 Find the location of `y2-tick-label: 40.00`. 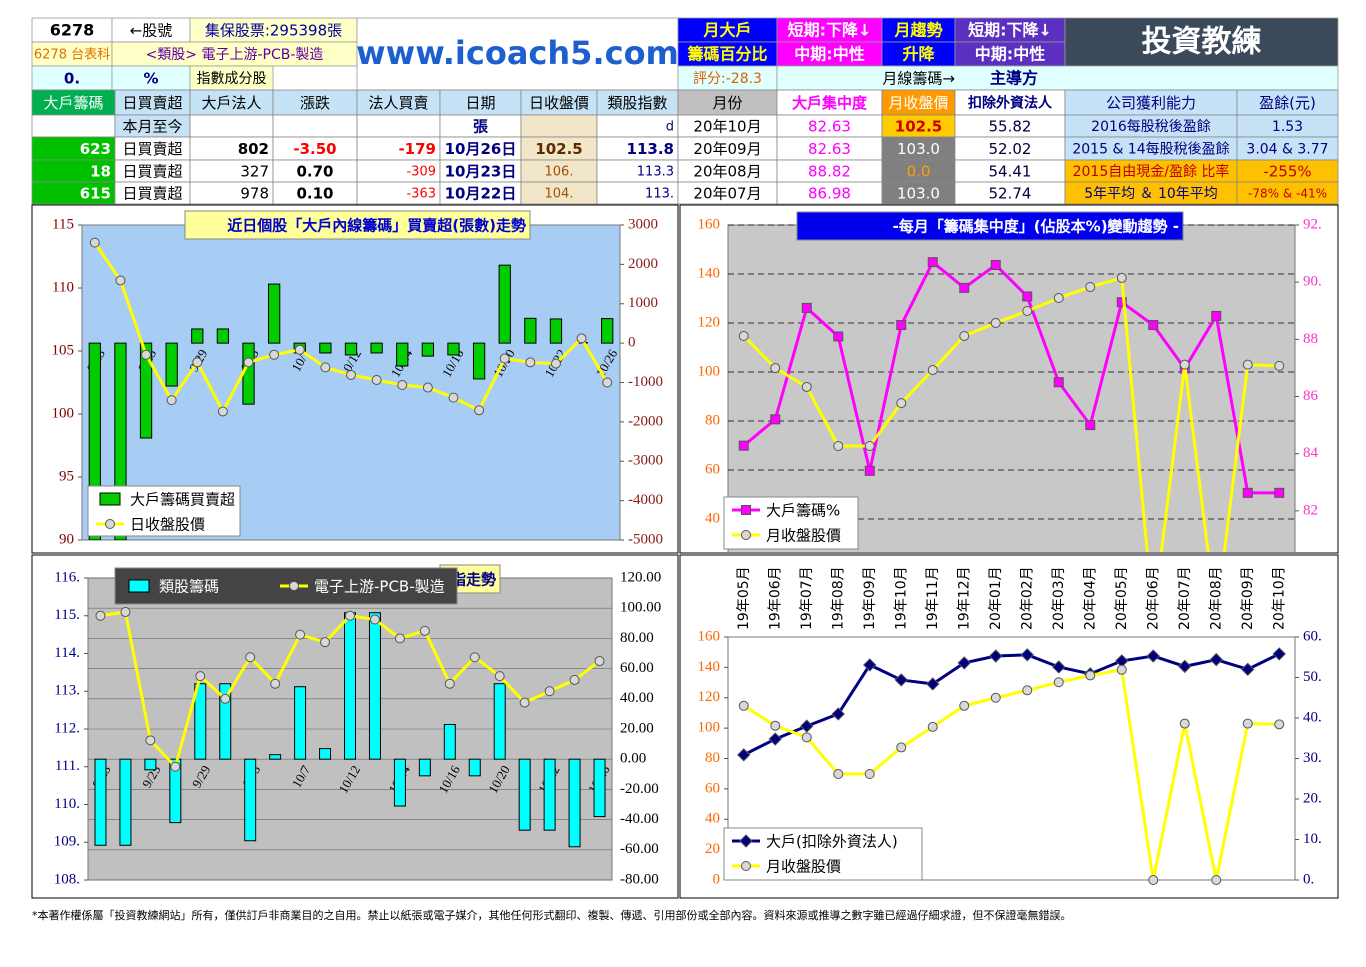

y2-tick-label: 40.00 is located at coordinates (637, 698).